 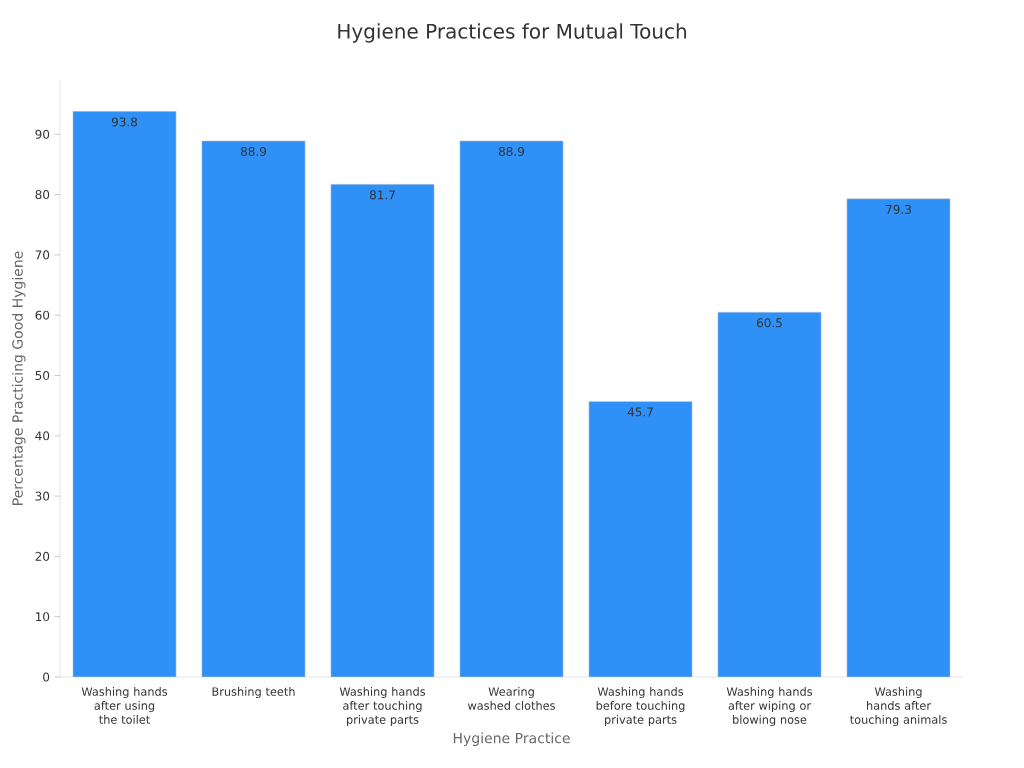 What do you see at coordinates (253, 693) in the screenshot?
I see `x-tick-label: Brushing teeth` at bounding box center [253, 693].